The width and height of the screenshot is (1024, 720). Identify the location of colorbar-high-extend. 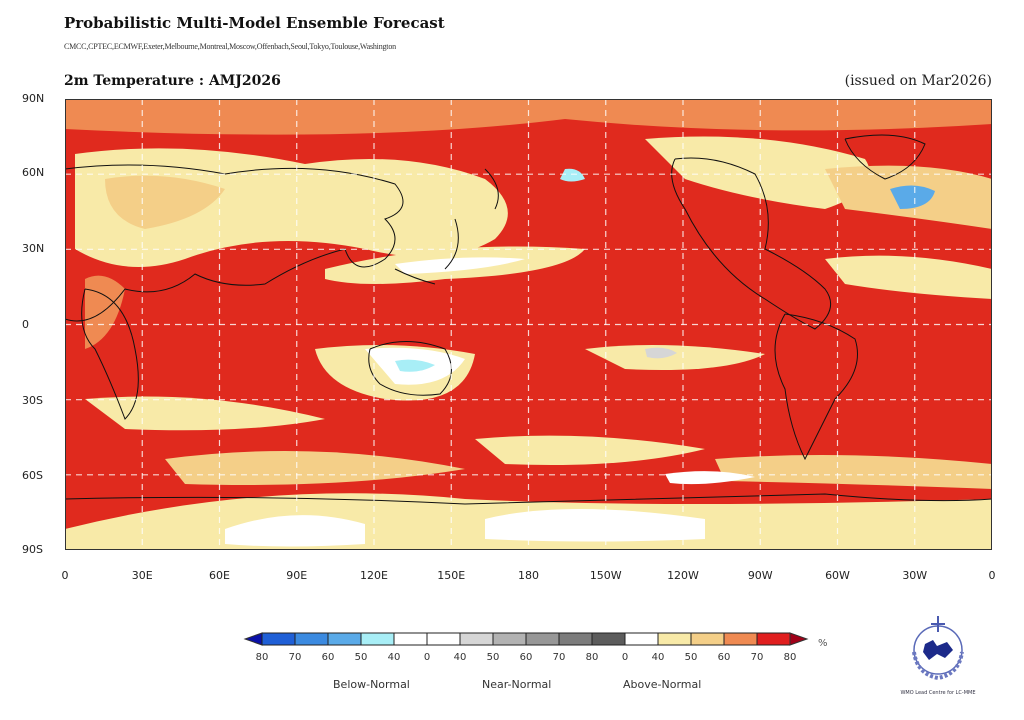
(799, 639).